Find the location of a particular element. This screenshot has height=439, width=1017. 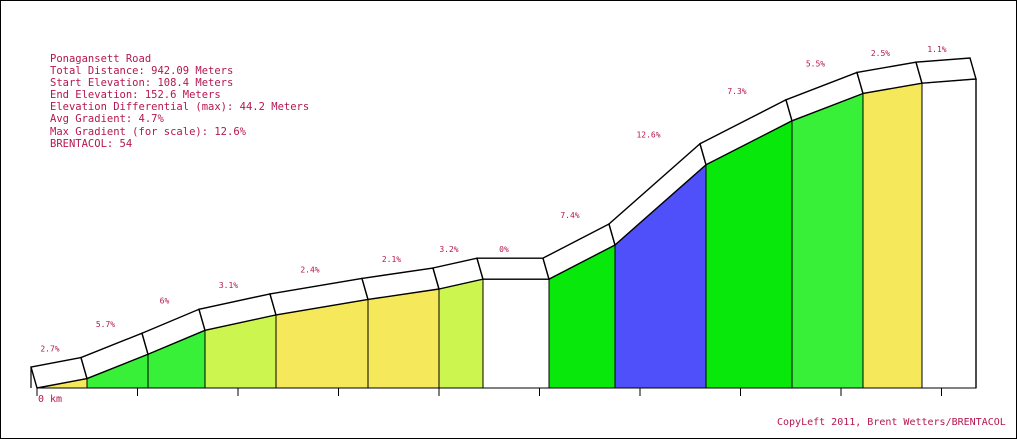

gradient-label: 7.3% is located at coordinates (736, 91).